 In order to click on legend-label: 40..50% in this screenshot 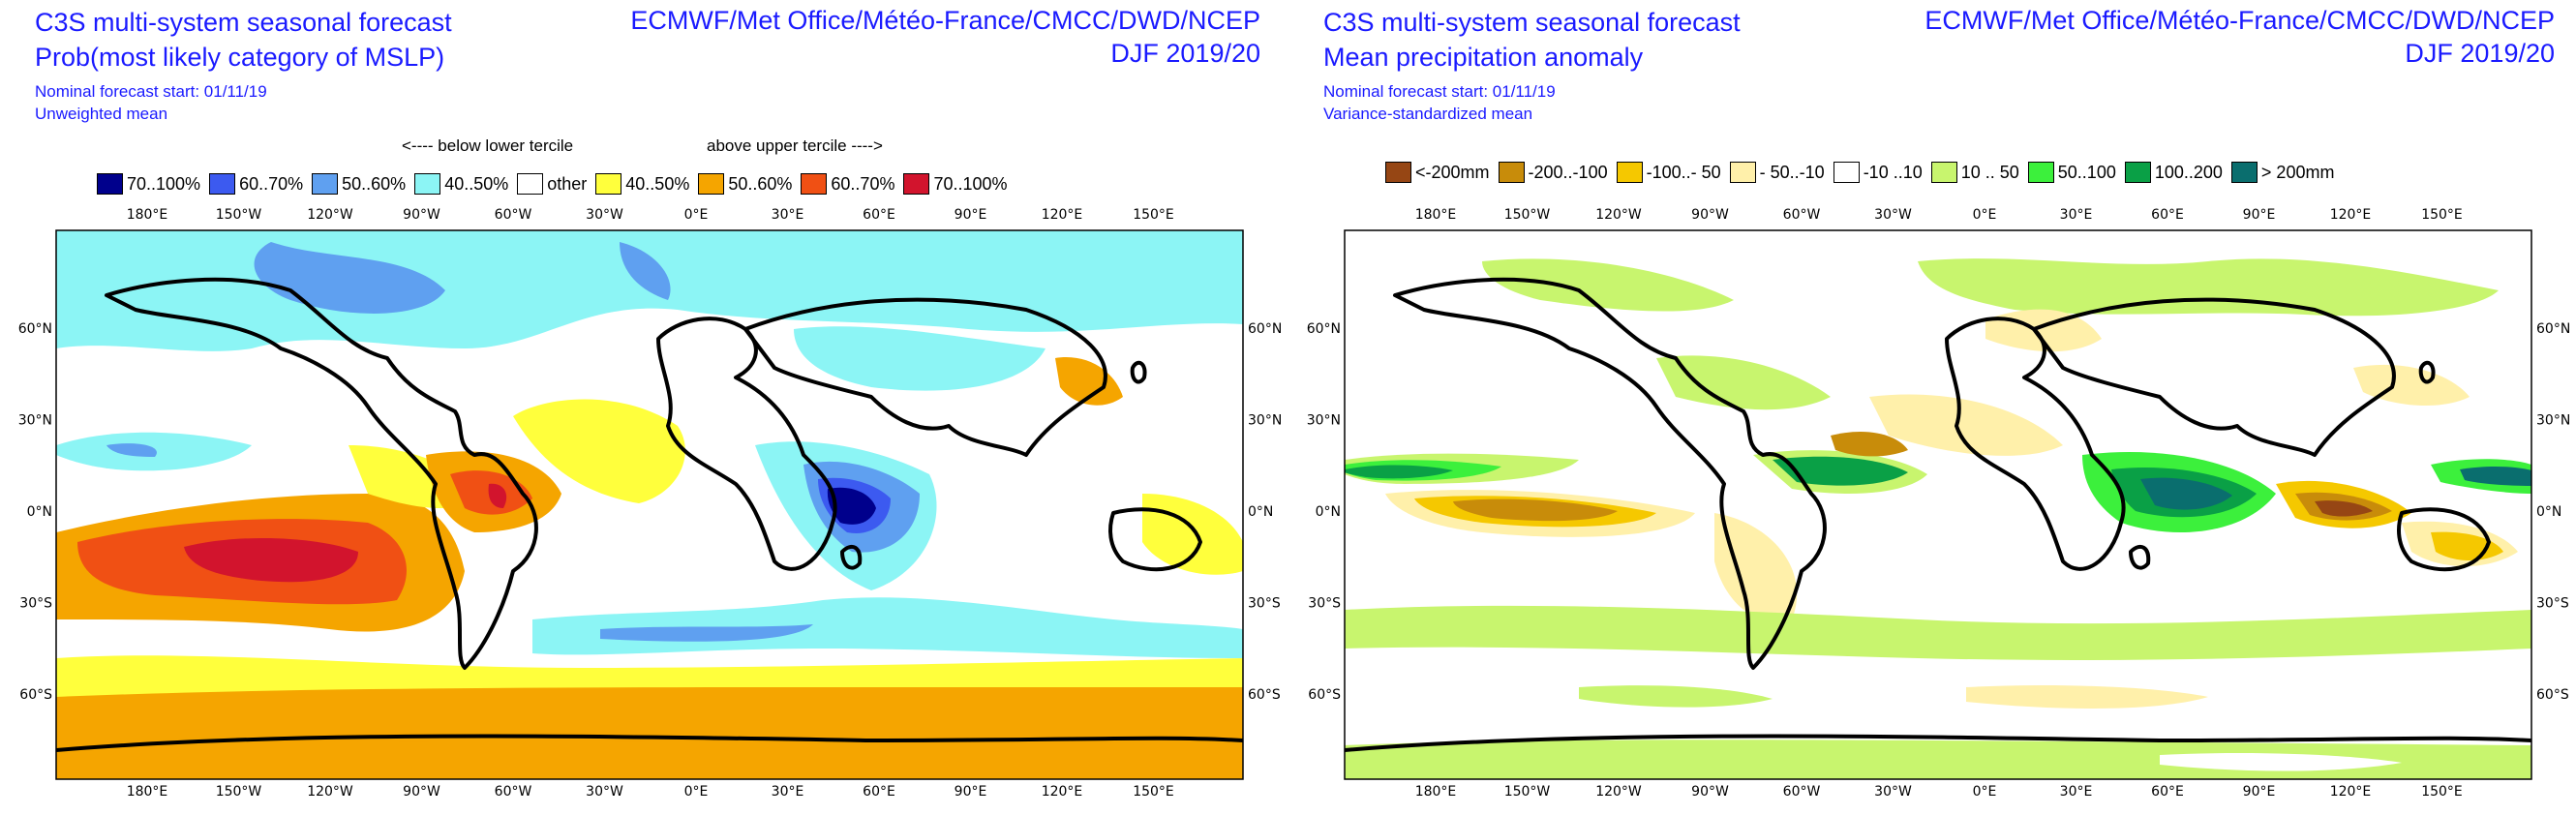, I will do `click(657, 183)`.